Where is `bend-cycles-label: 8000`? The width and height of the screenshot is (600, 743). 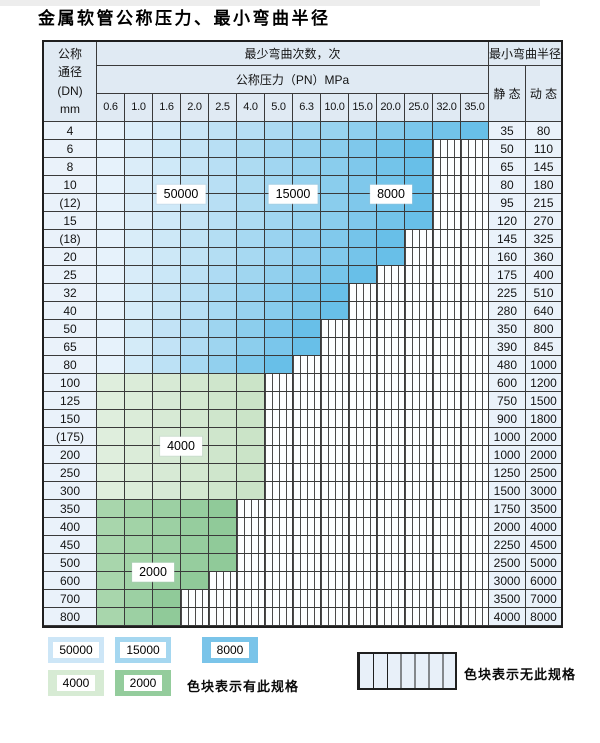
bend-cycles-label: 8000 is located at coordinates (391, 194).